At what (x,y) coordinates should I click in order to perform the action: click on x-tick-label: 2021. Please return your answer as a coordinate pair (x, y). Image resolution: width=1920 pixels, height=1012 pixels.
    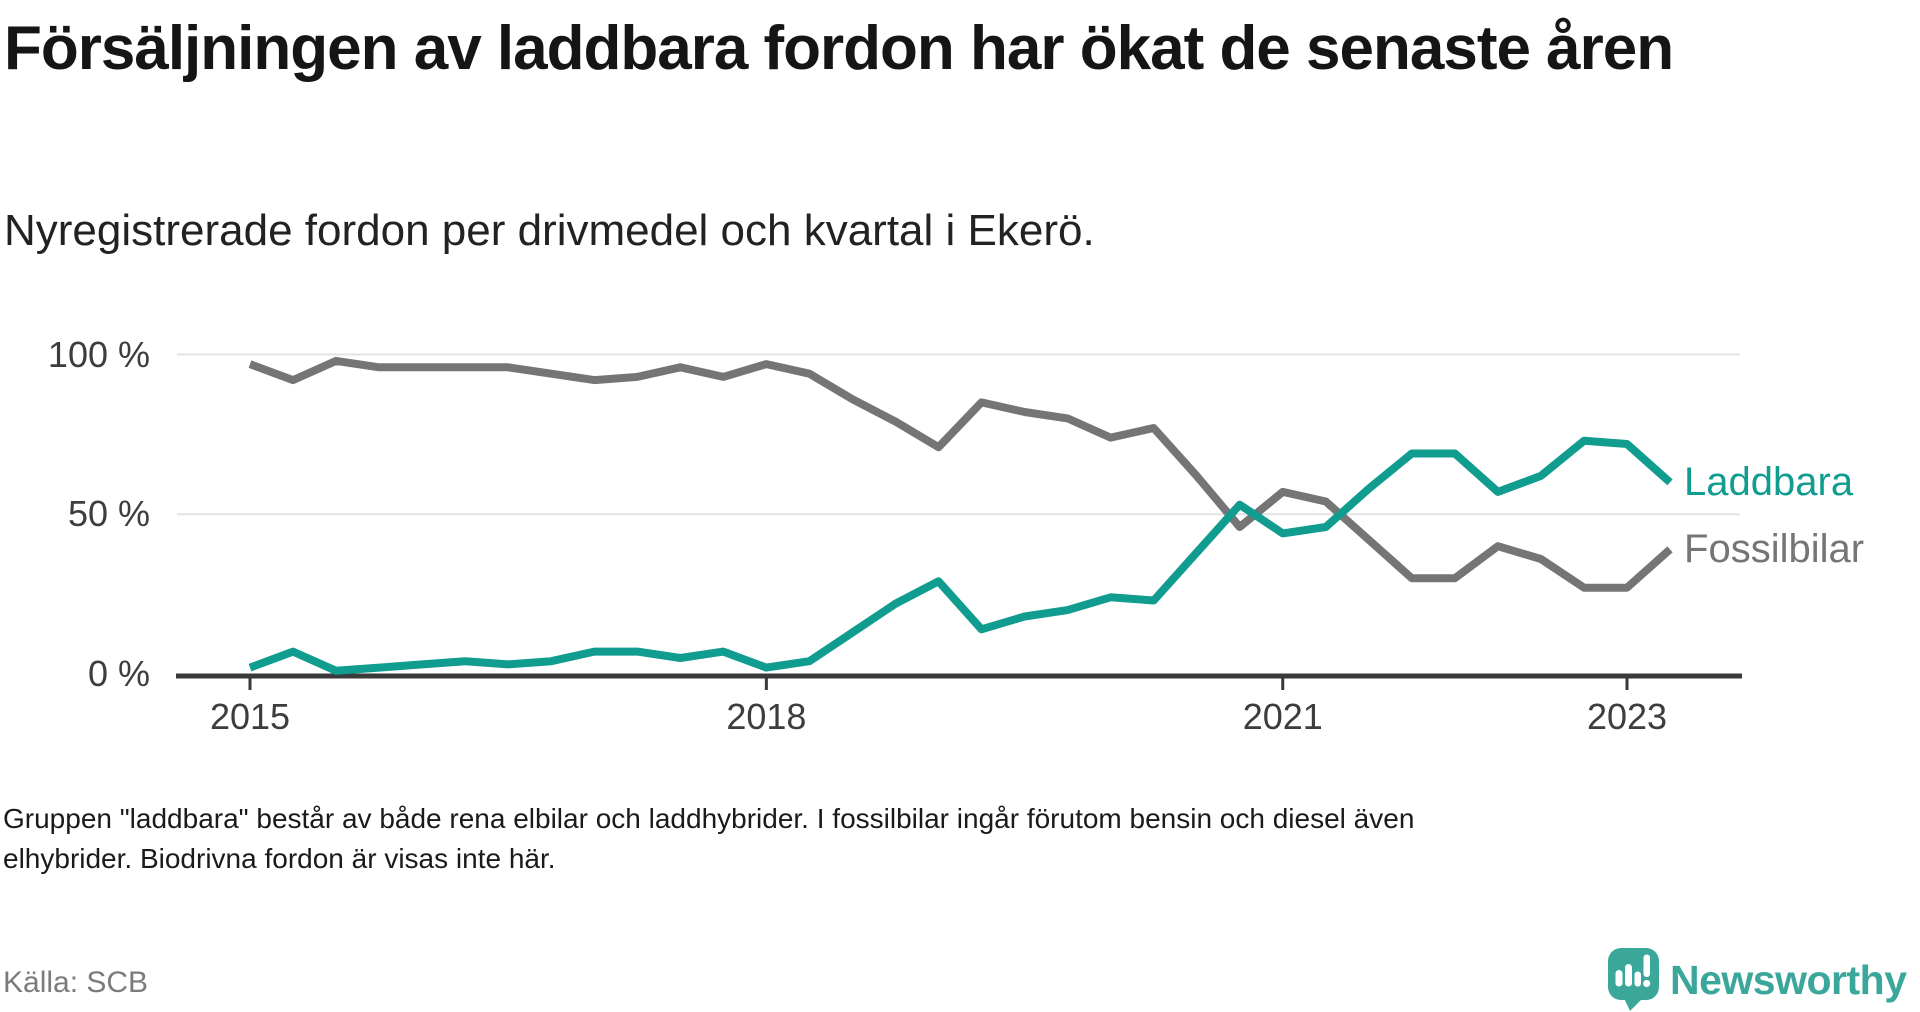
    Looking at the image, I should click on (1282, 716).